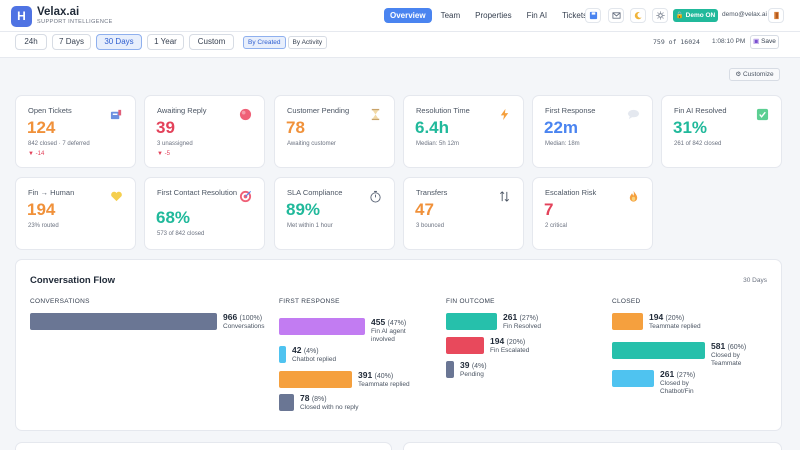 This screenshot has width=800, height=450. What do you see at coordinates (776, 15) in the screenshot?
I see `exit-icon` at bounding box center [776, 15].